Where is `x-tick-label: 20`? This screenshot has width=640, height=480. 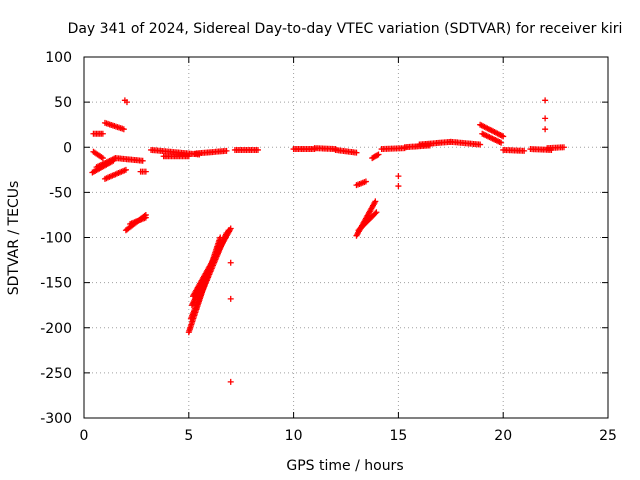 x-tick-label: 20 is located at coordinates (503, 436).